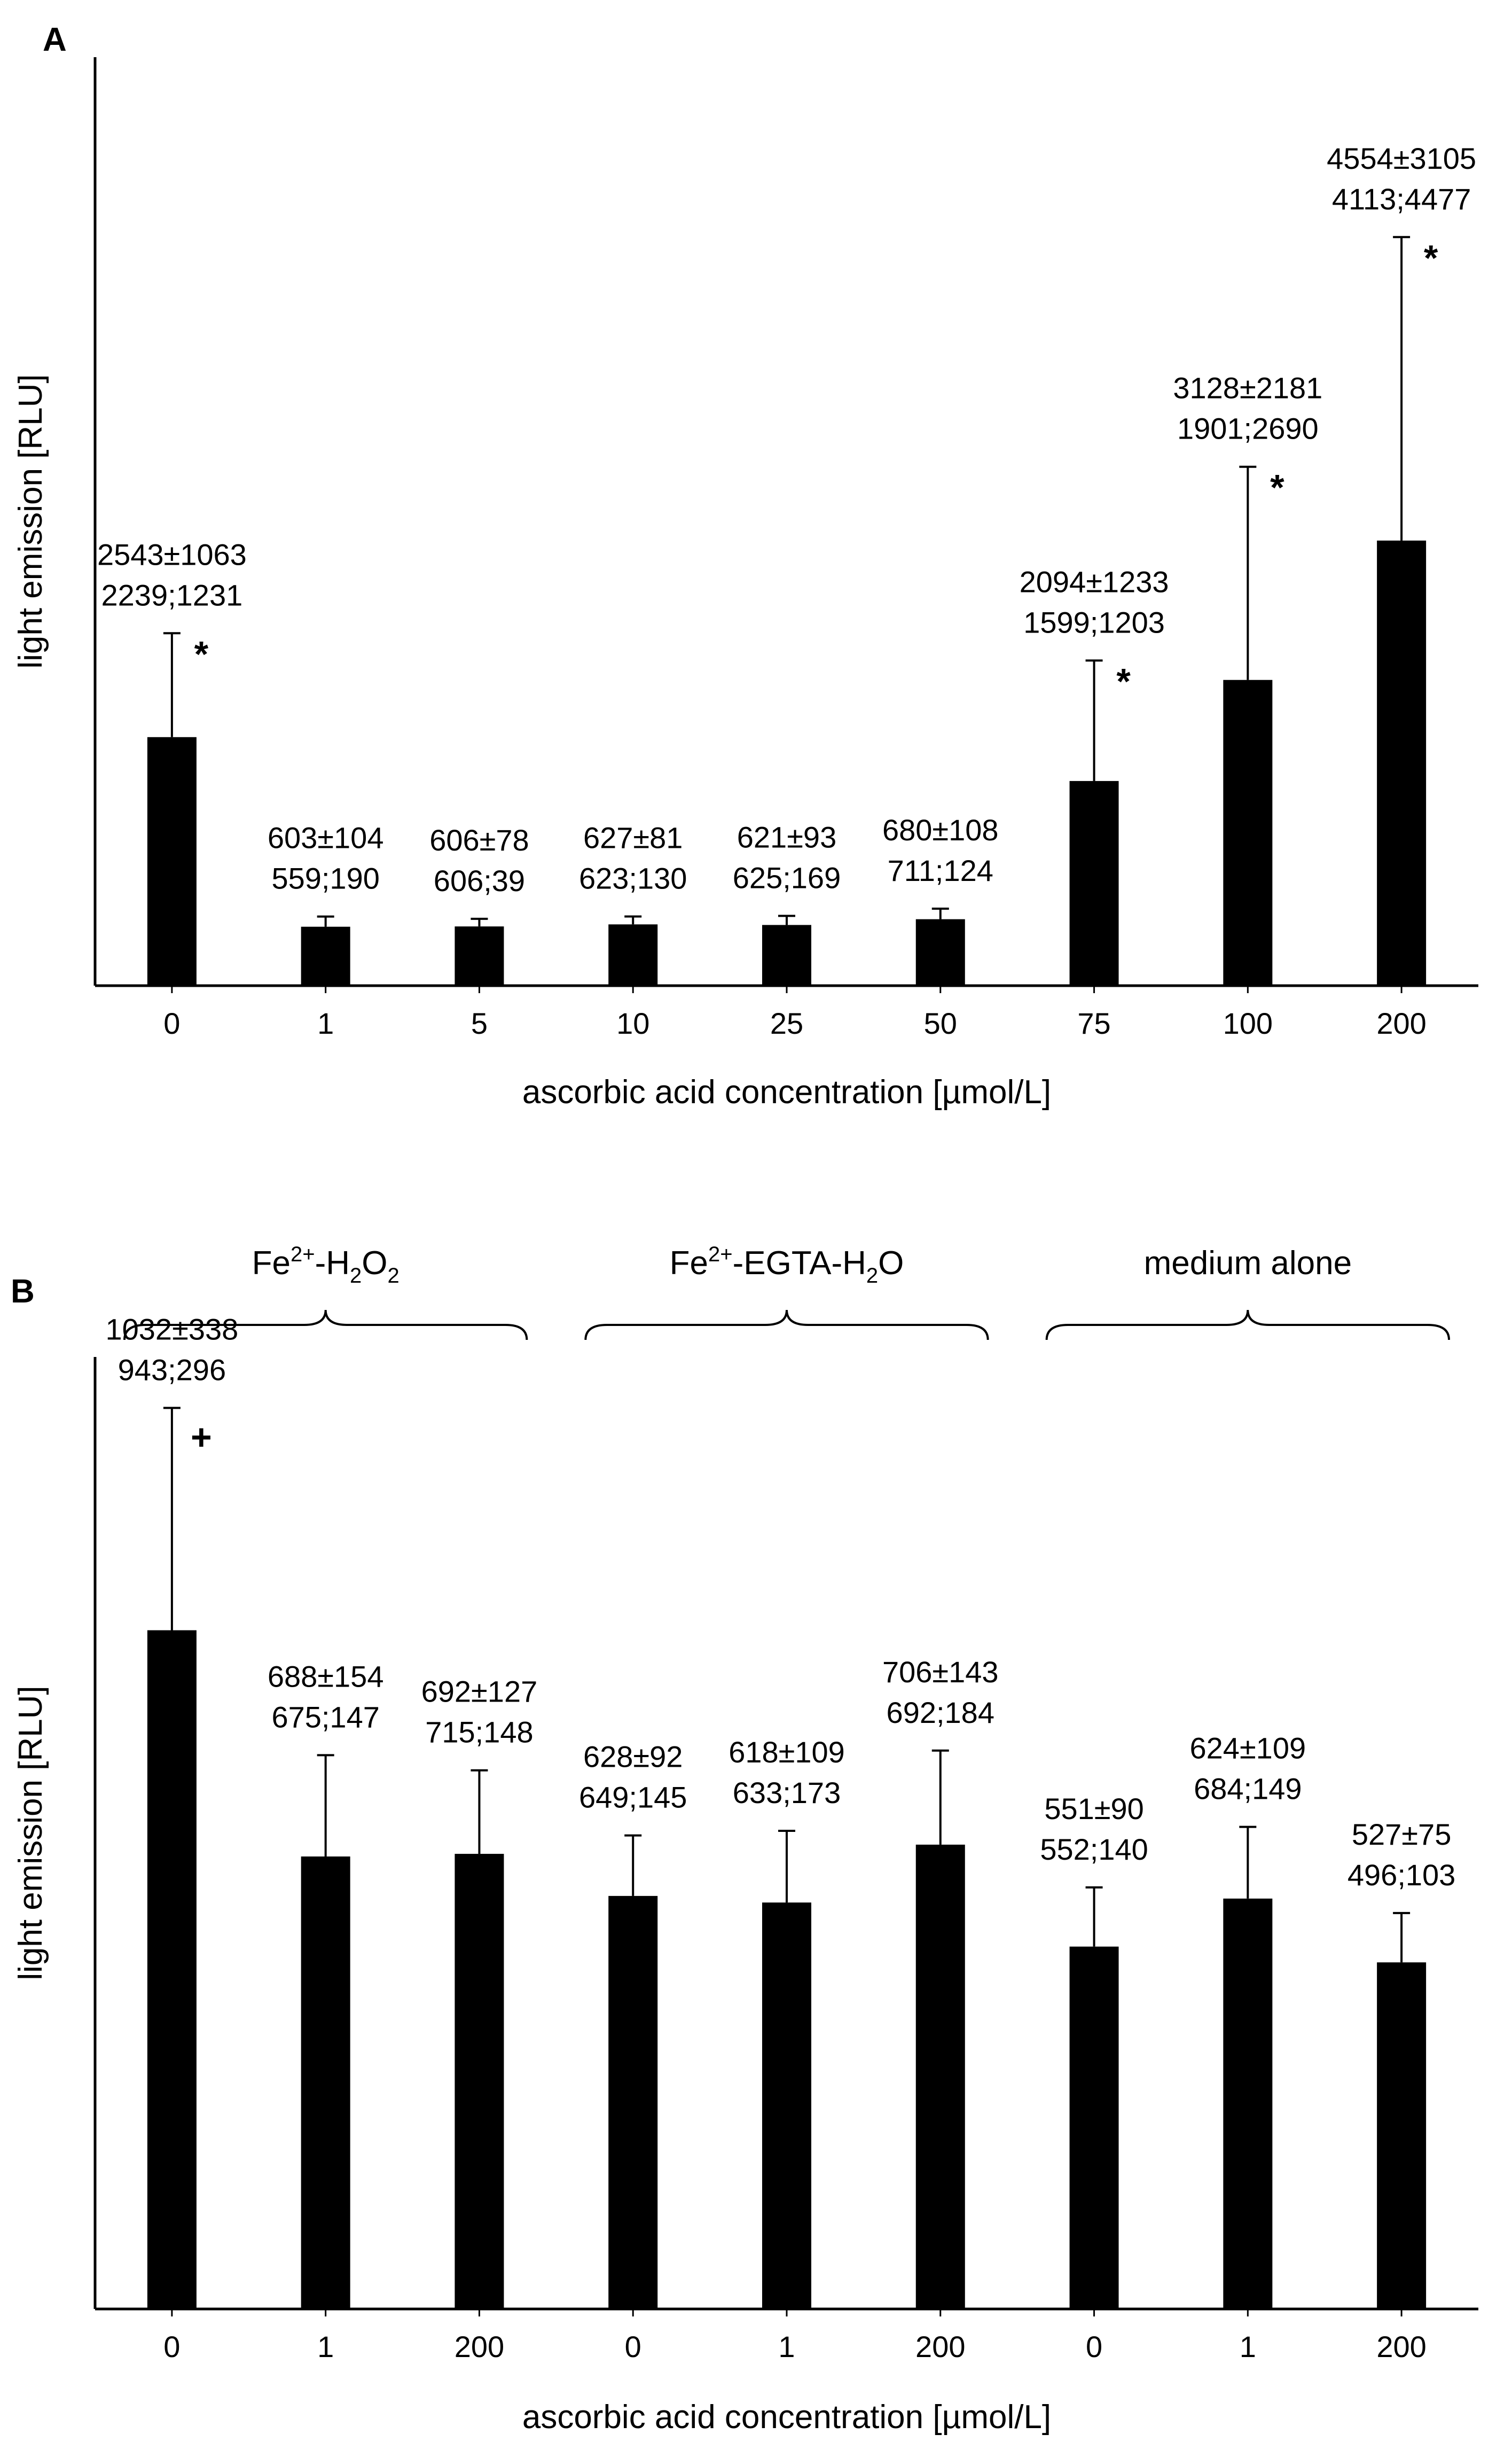  What do you see at coordinates (787, 1266) in the screenshot?
I see `group-label: Fe2+-EGTA-H2O` at bounding box center [787, 1266].